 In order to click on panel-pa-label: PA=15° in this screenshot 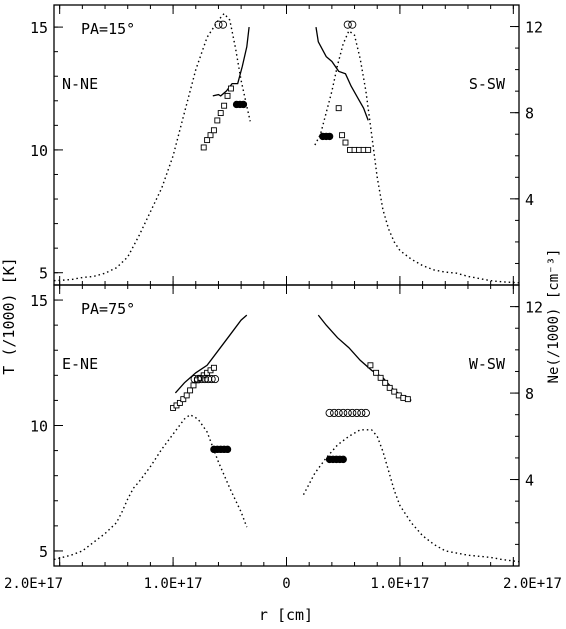, I will do `click(108, 29)`.